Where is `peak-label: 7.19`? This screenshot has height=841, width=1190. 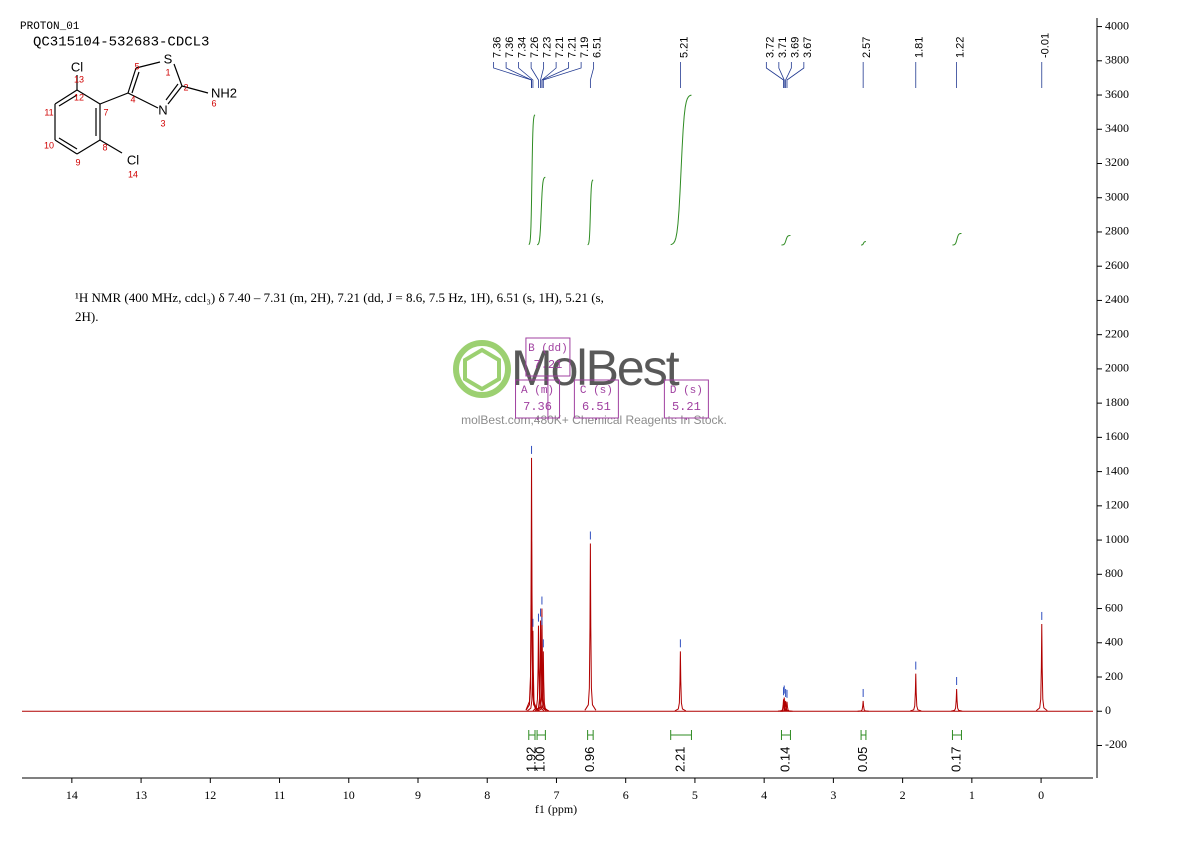
peak-label: 7.19 is located at coordinates (585, 47).